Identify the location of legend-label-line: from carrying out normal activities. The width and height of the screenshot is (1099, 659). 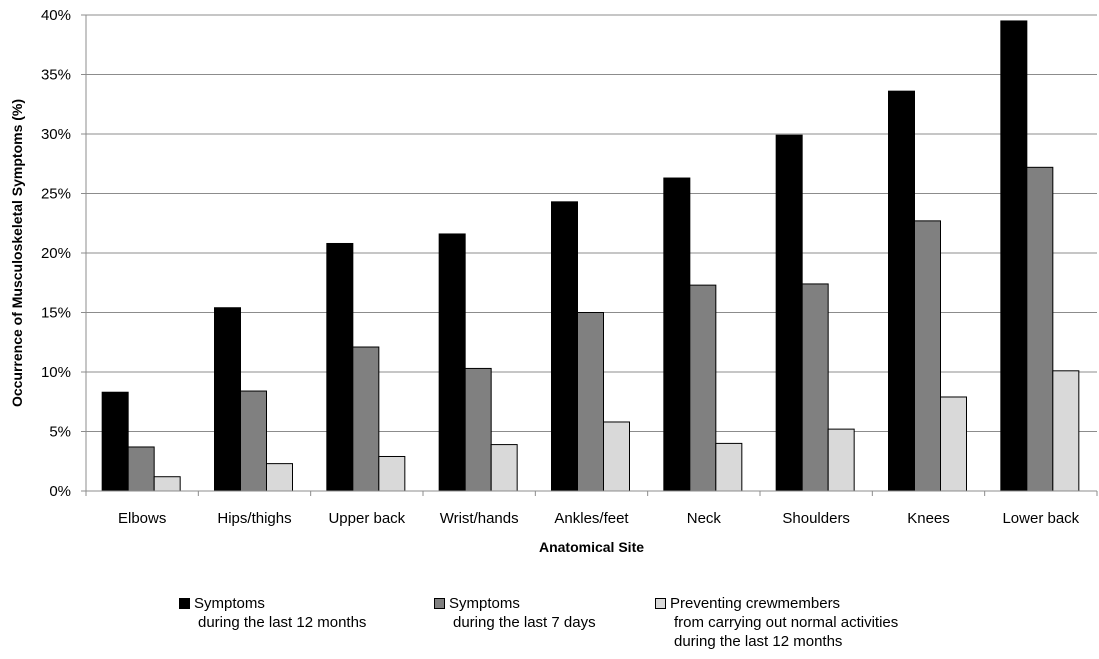
(786, 622).